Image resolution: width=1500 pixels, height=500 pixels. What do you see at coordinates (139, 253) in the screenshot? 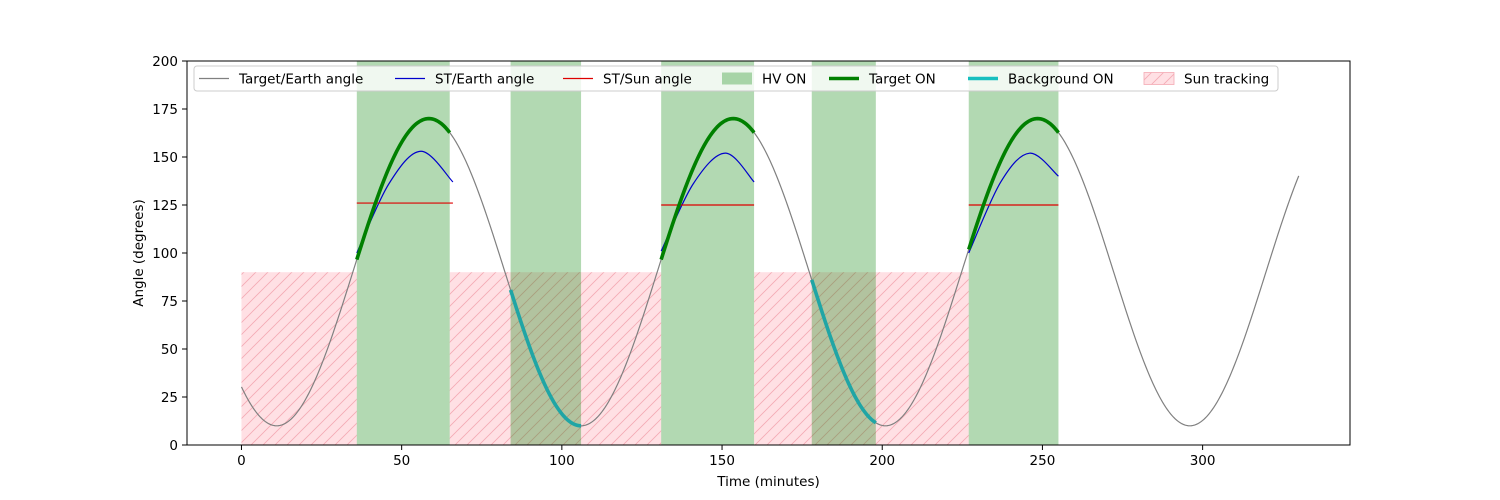
I see `y-axis-title: Angle (degrees)` at bounding box center [139, 253].